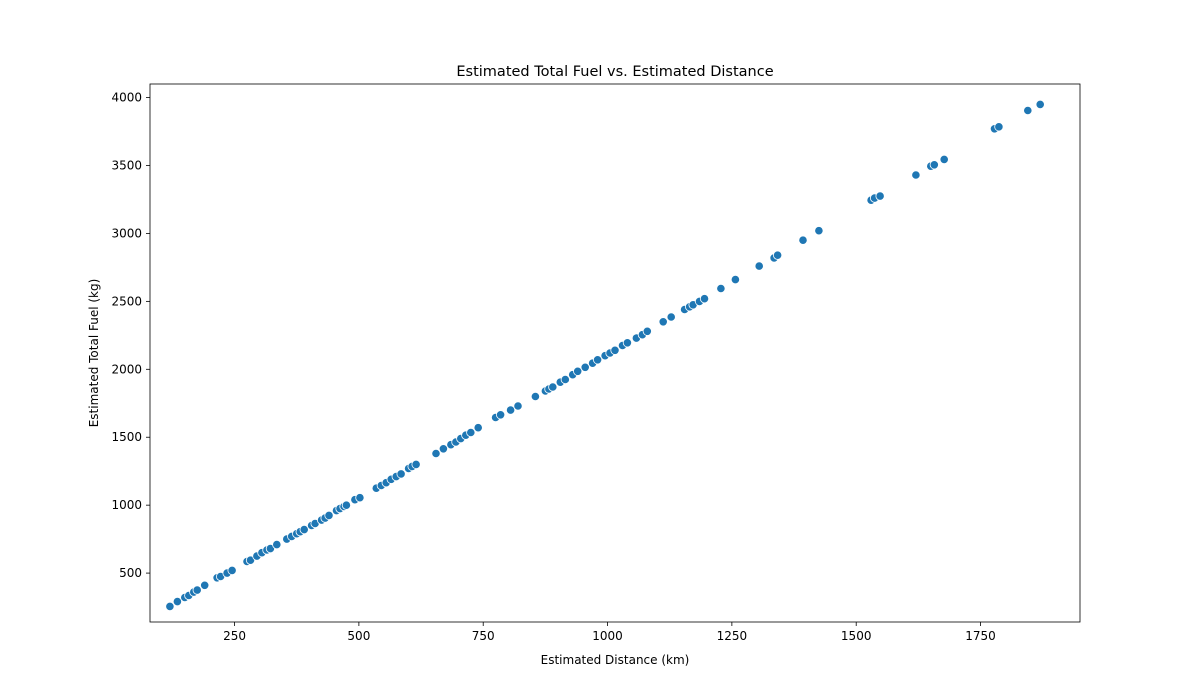  Describe the element at coordinates (126, 233) in the screenshot. I see `y-tick-label: 3000` at that location.